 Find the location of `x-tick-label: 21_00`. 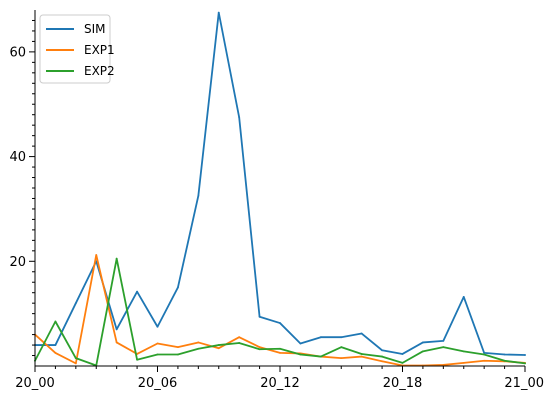

x-tick-label: 21_00 is located at coordinates (524, 383).